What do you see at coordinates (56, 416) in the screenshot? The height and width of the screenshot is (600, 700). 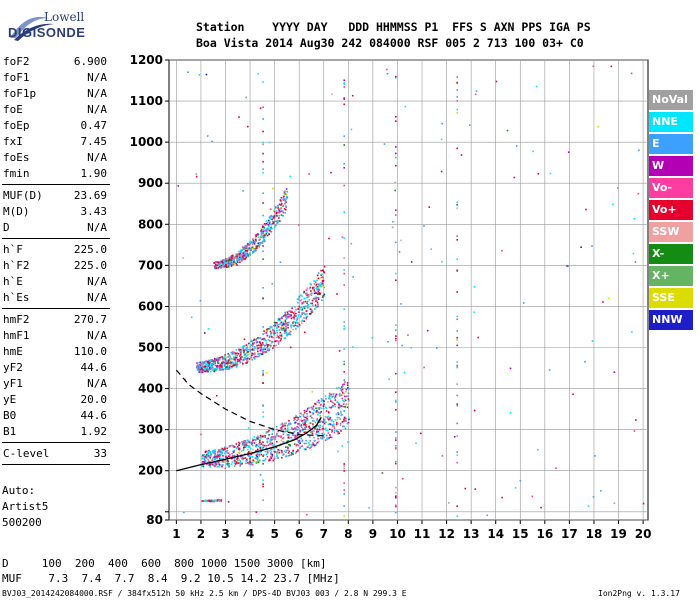 I see `param-row: B0 44.6` at bounding box center [56, 416].